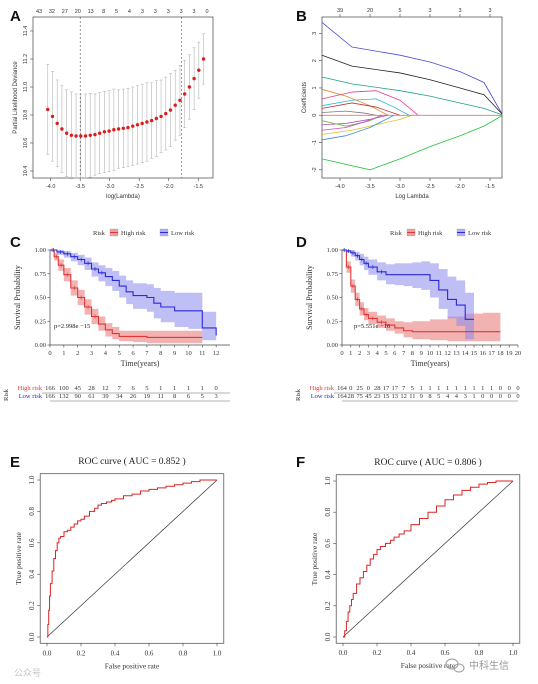 The height and width of the screenshot is (684, 538). Describe the element at coordinates (350, 353) in the screenshot. I see `x-tick-label: 1` at that location.